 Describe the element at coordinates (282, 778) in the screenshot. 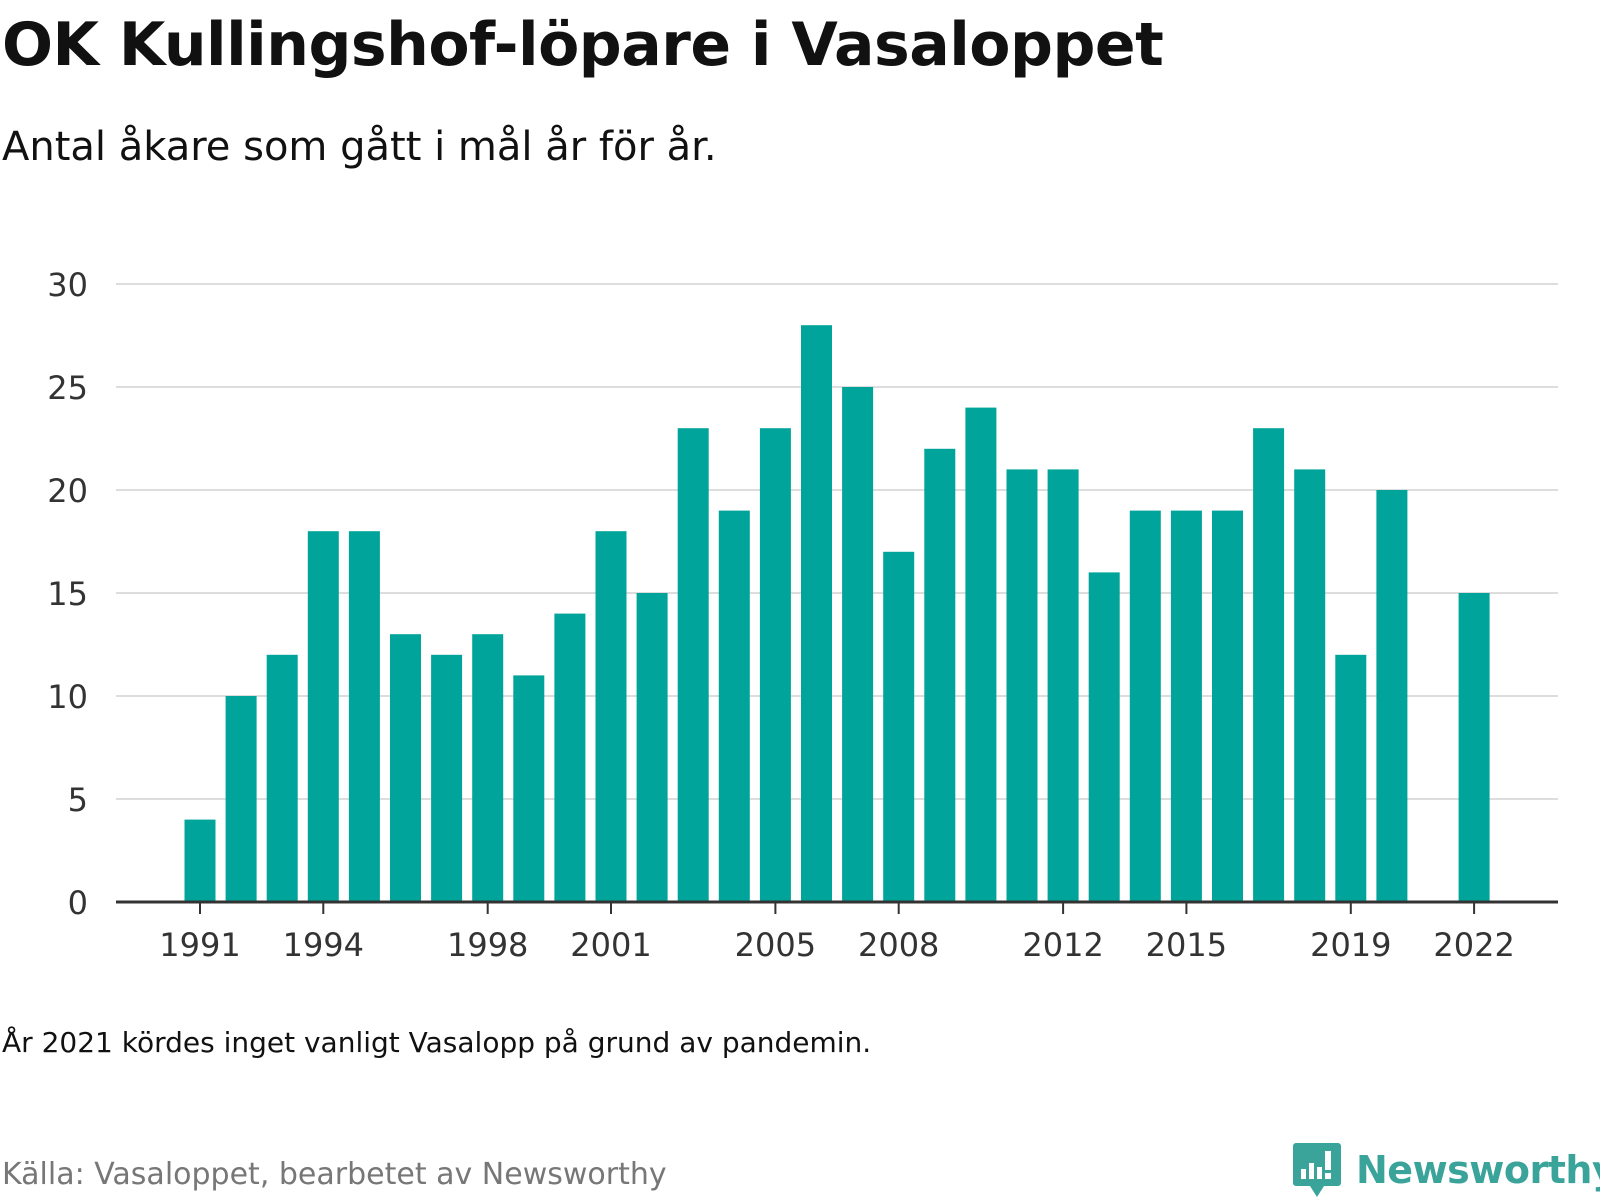

I see `bar-1993` at that location.